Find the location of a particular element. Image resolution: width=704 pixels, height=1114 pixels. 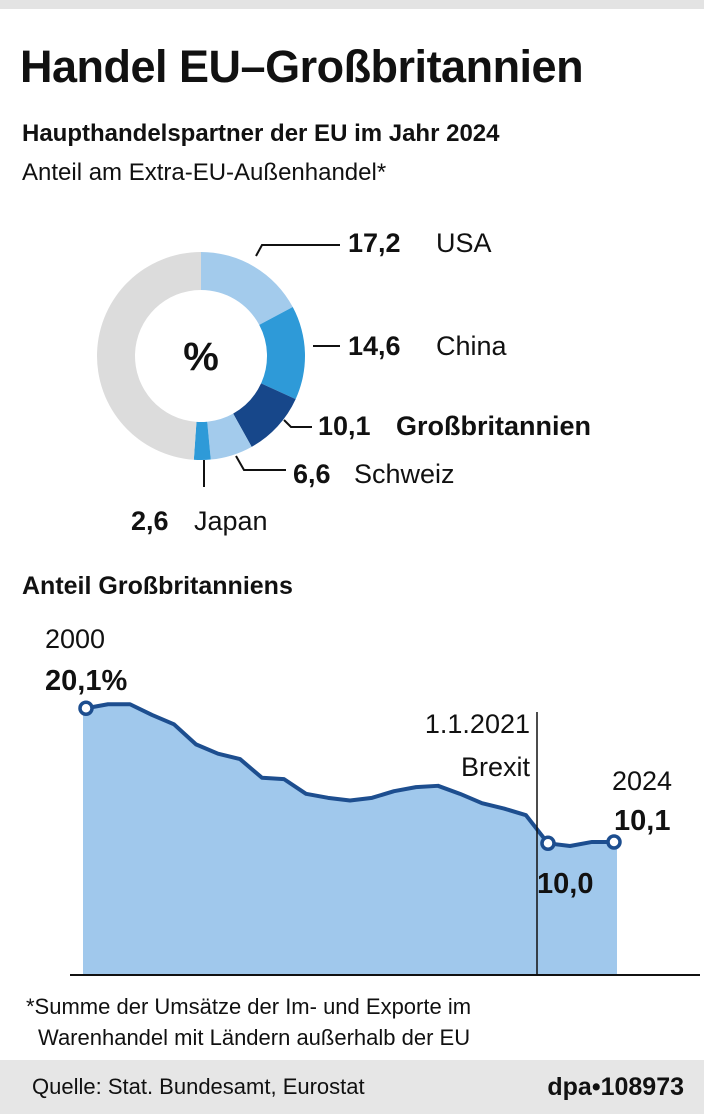

top-band is located at coordinates (352, 4).